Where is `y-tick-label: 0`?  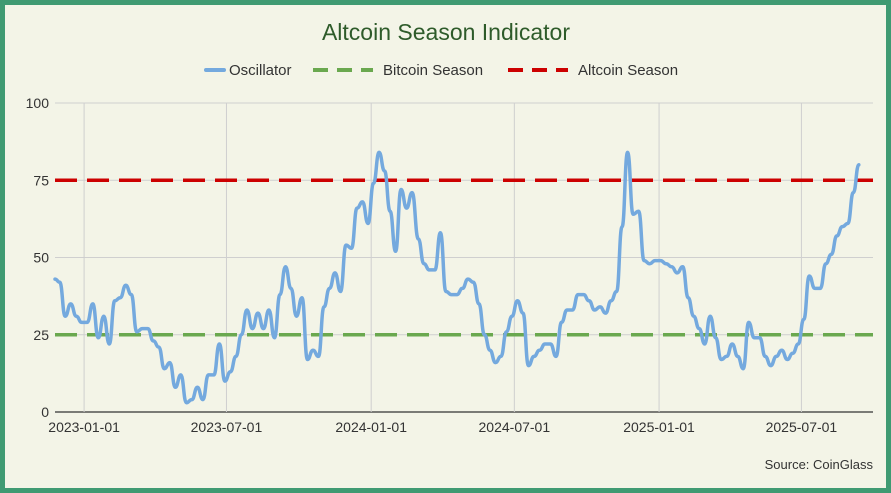 y-tick-label: 0 is located at coordinates (45, 412).